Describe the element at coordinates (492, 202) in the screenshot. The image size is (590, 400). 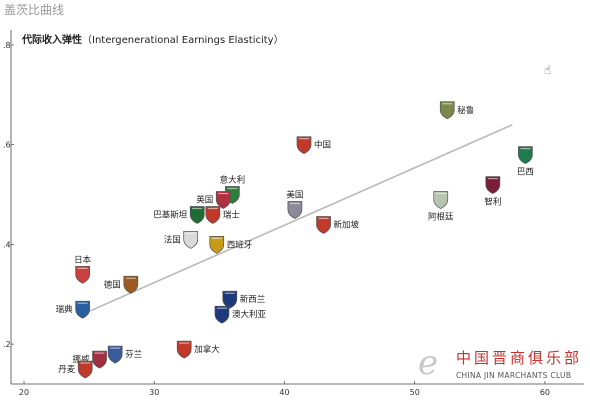
I see `point-label: 智利` at that location.